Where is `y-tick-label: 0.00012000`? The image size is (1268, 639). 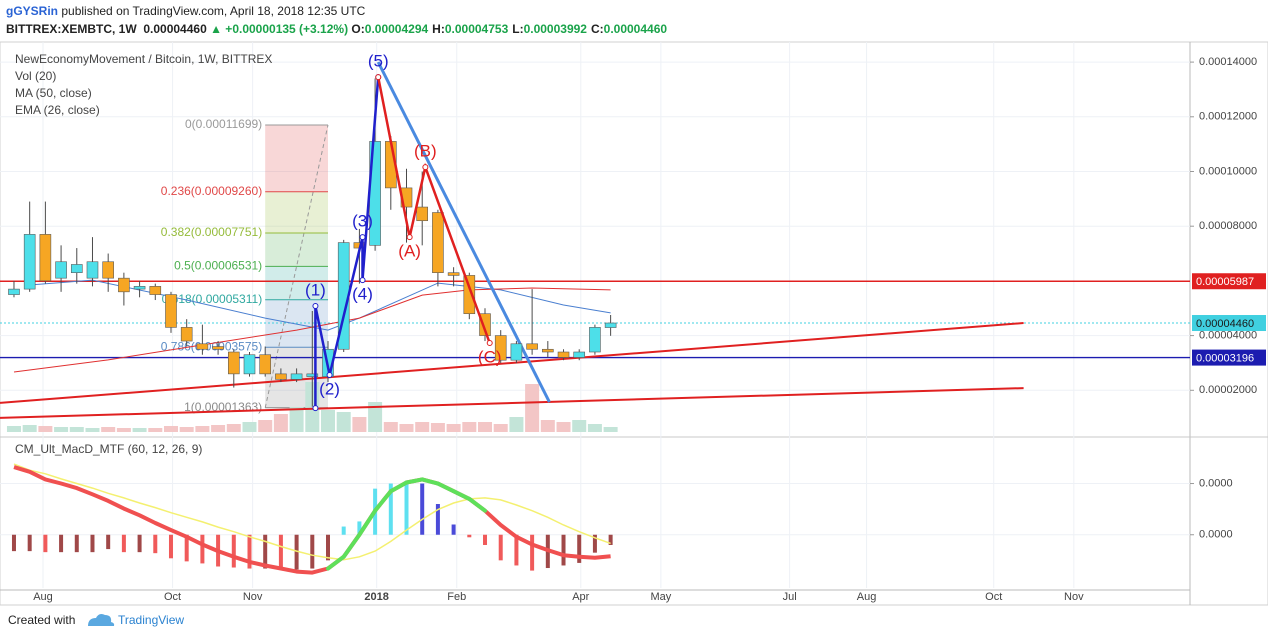
y-tick-label: 0.00012000 is located at coordinates (1228, 117).